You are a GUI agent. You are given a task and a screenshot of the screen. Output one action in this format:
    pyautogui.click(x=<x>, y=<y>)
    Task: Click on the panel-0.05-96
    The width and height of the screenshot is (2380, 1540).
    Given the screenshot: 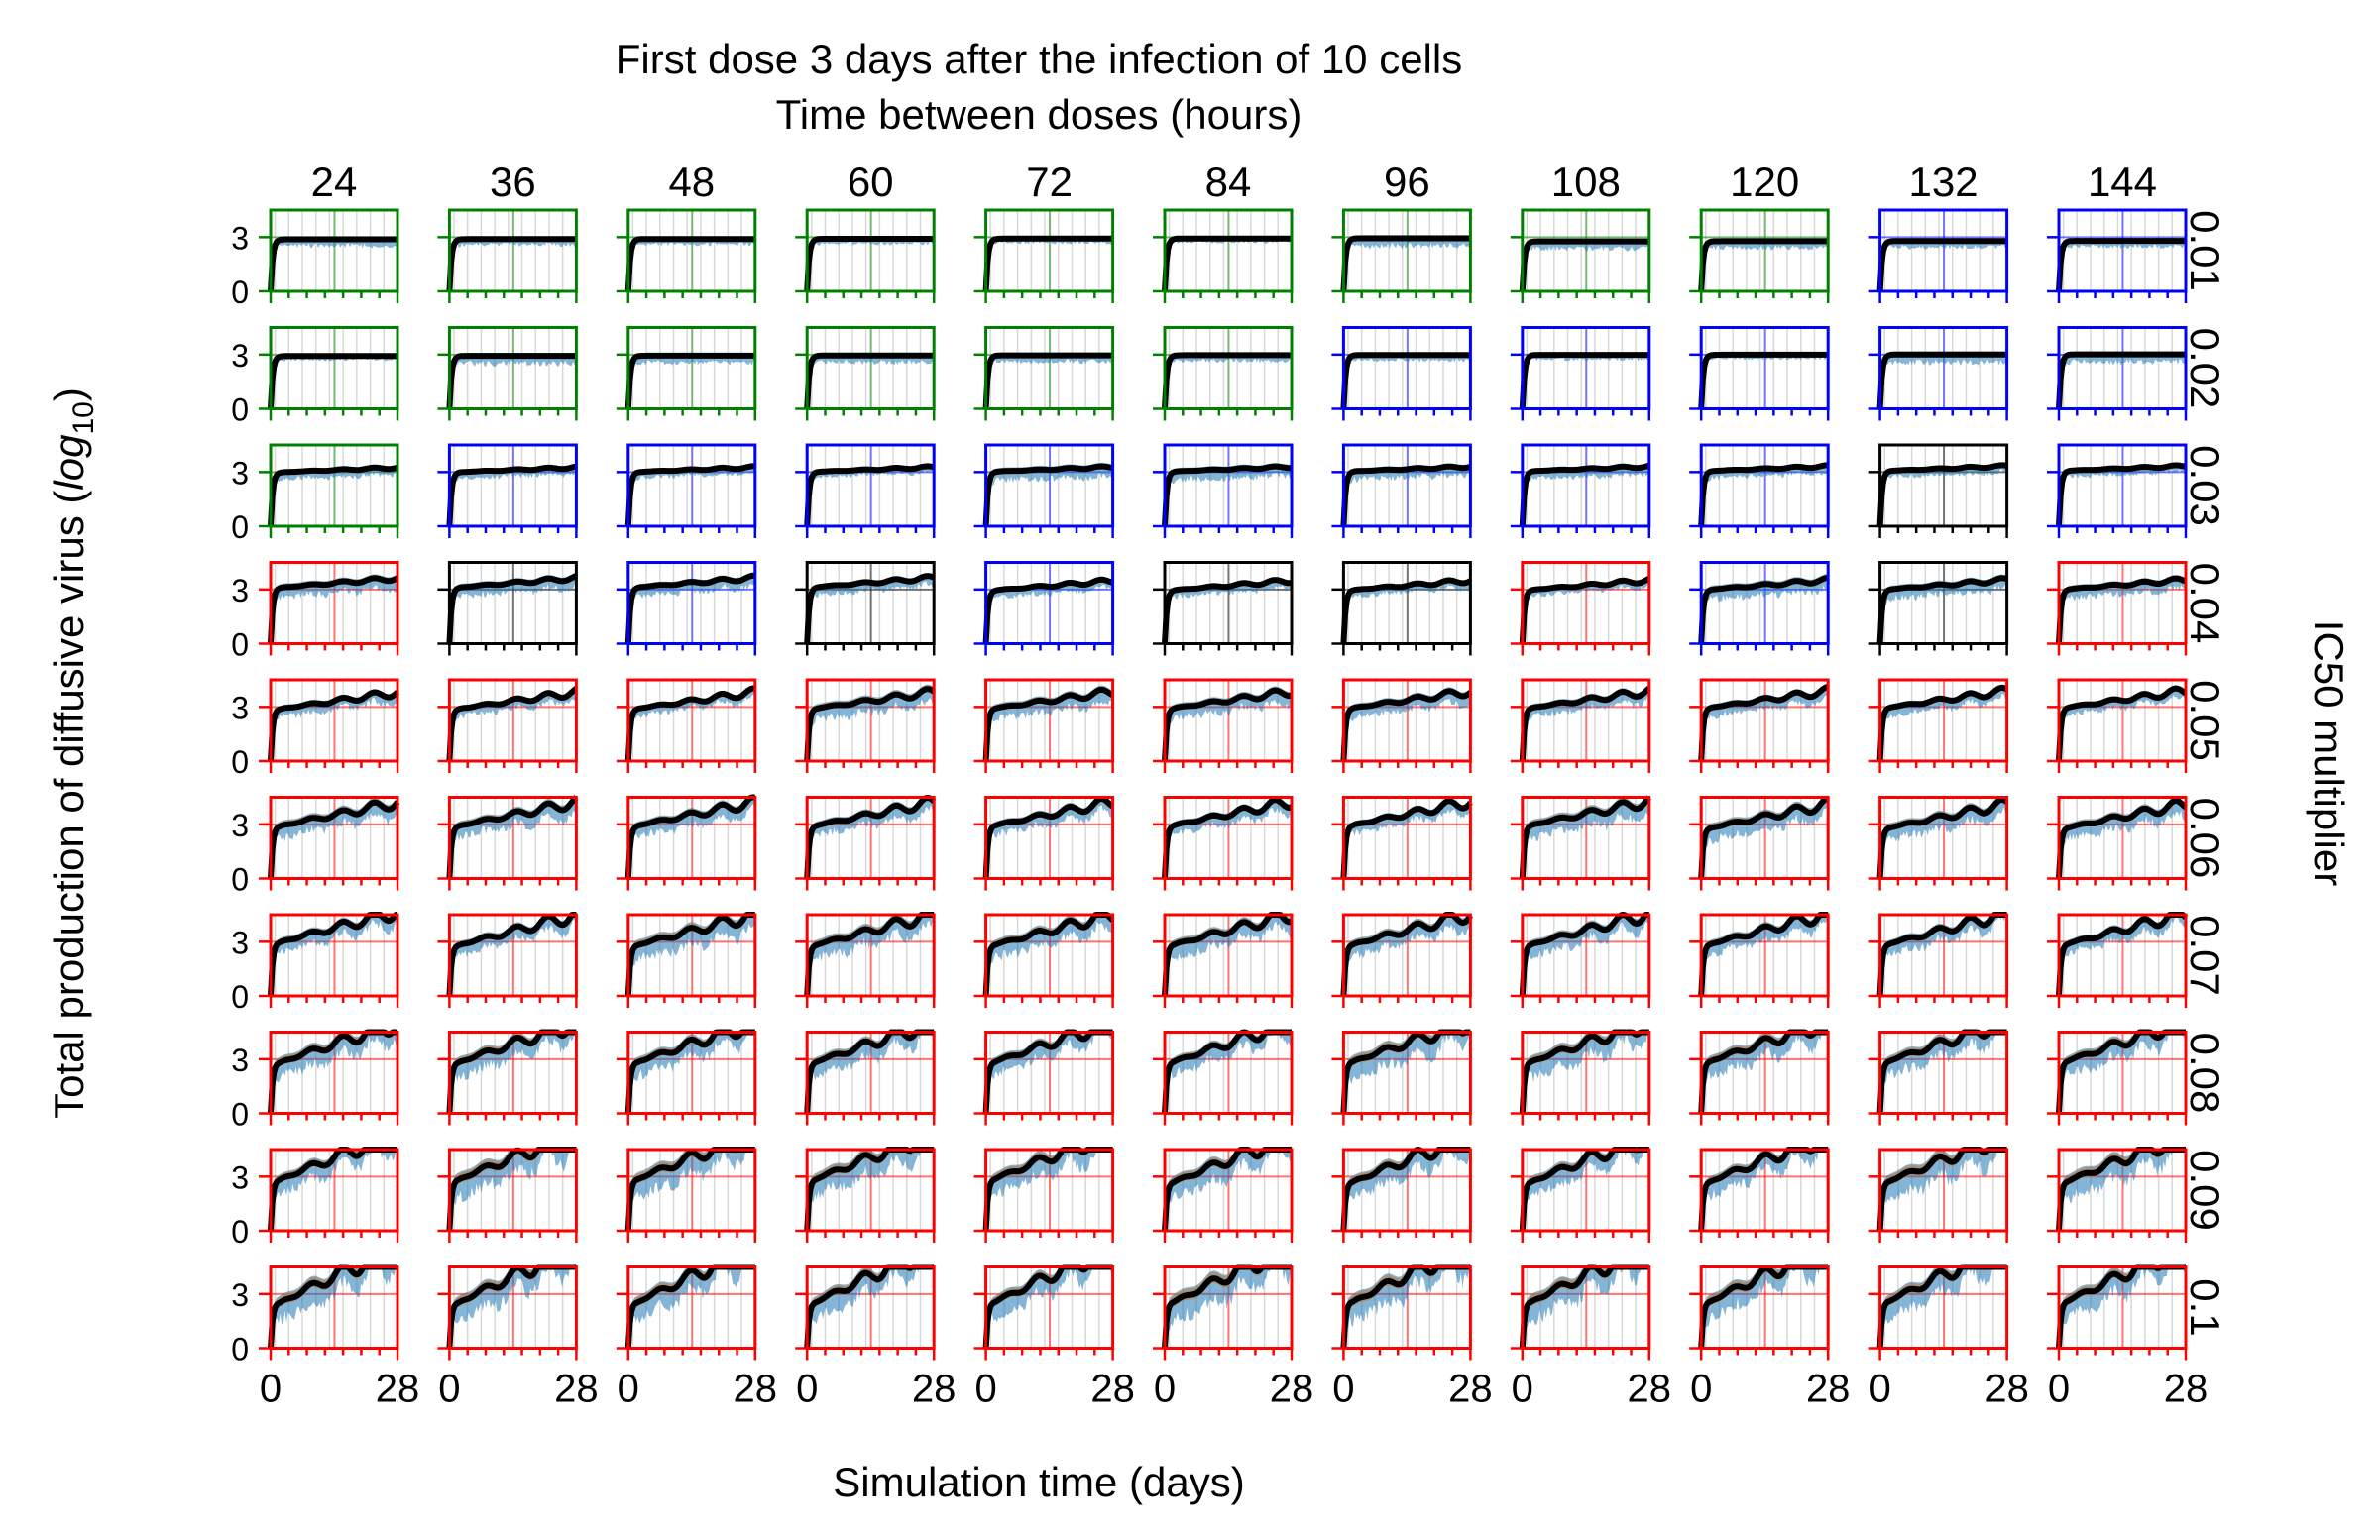 What is the action you would take?
    pyautogui.click(x=1402, y=725)
    